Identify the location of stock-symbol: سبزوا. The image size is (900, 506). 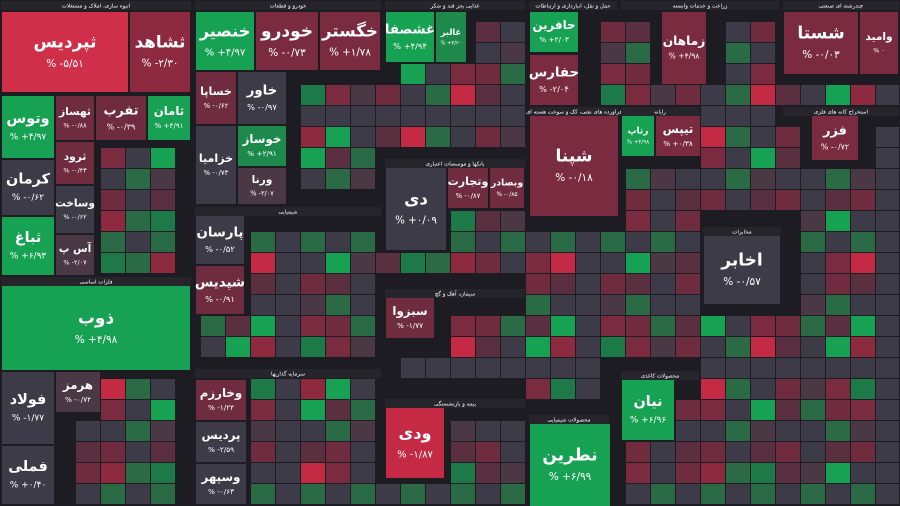
(409, 311).